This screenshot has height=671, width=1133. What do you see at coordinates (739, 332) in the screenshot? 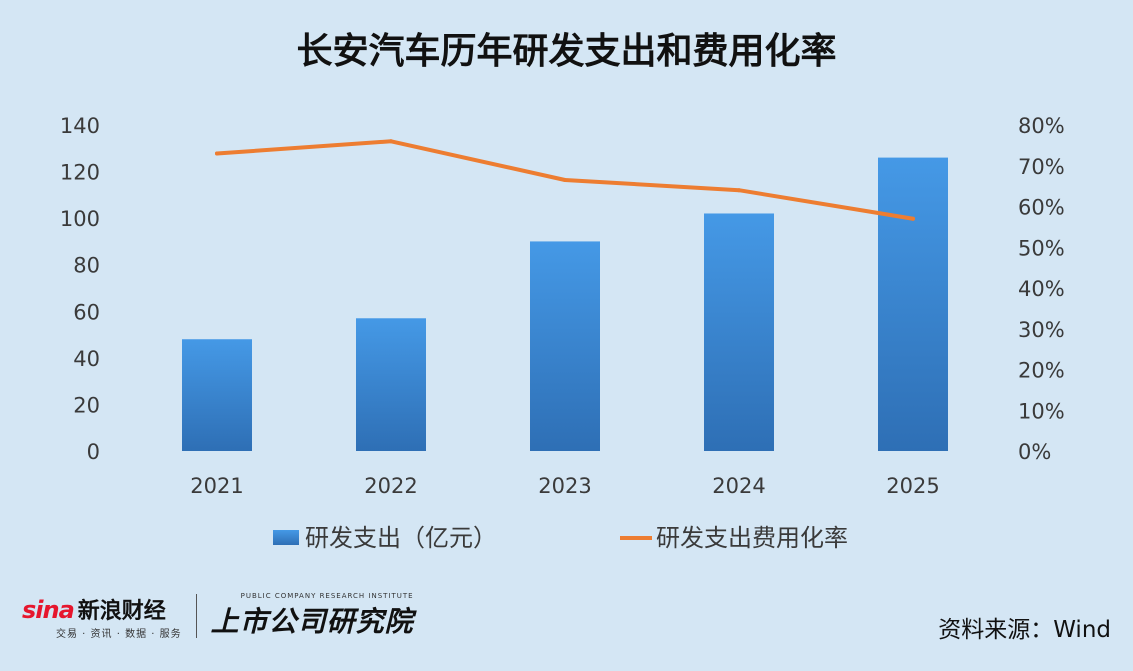
I see `bar-2024` at bounding box center [739, 332].